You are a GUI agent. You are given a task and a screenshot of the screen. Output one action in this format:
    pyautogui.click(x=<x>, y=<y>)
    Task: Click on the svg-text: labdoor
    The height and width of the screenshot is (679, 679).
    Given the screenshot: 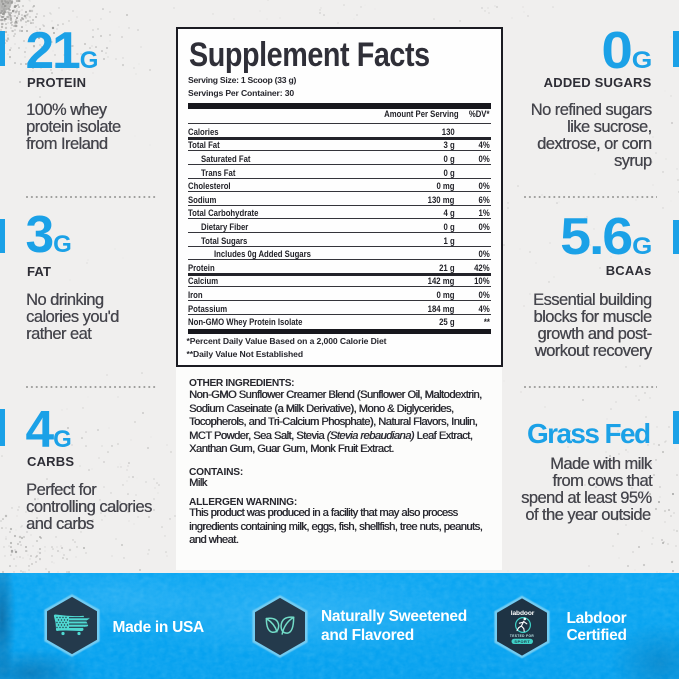 What is the action you would take?
    pyautogui.click(x=523, y=613)
    